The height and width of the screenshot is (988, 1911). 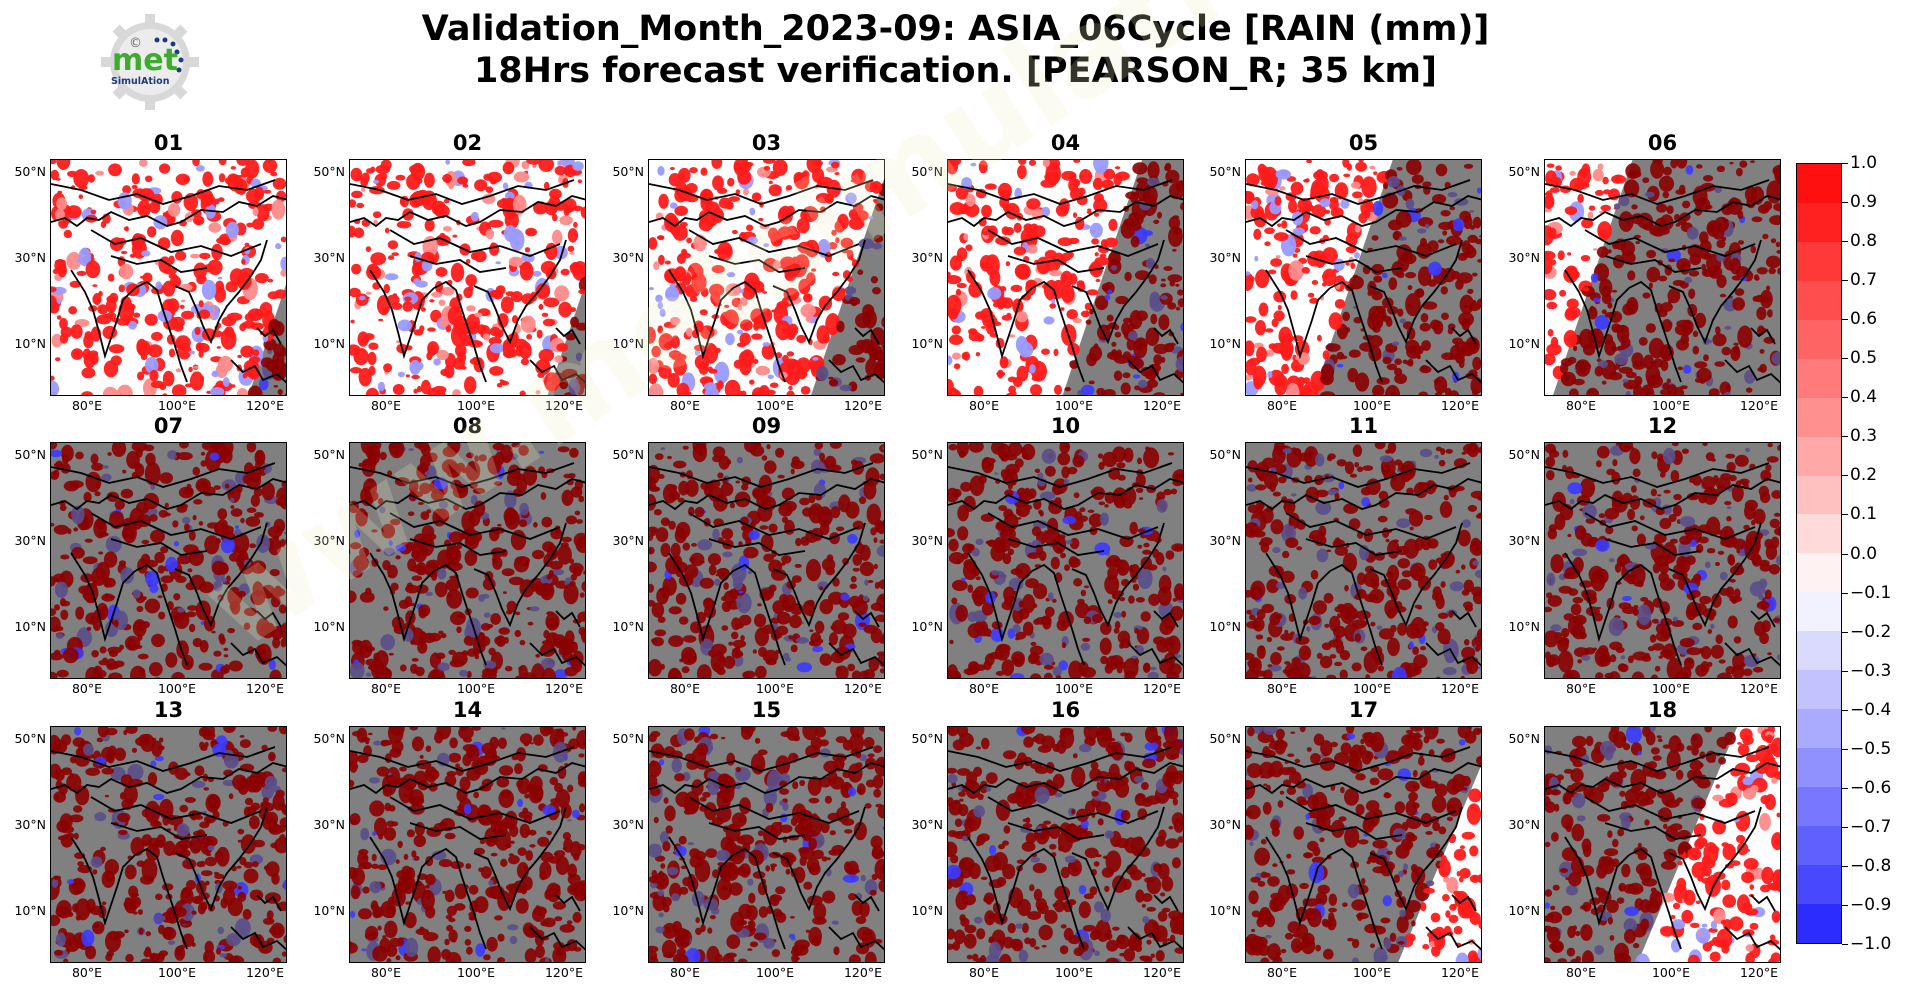 I want to click on colorbar-tick-label: −0.2, so click(x=1871, y=631).